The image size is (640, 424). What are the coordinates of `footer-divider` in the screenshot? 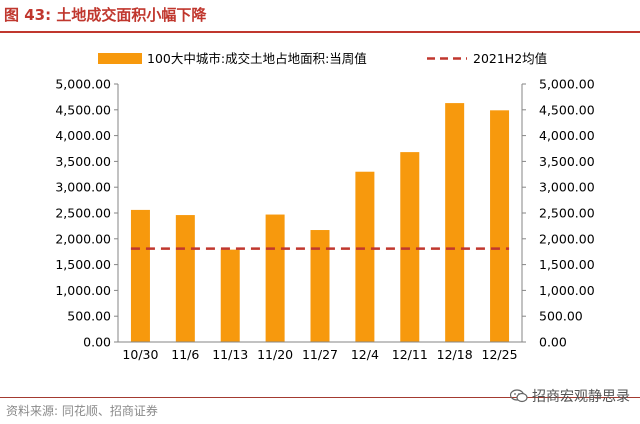 It's located at (320, 397).